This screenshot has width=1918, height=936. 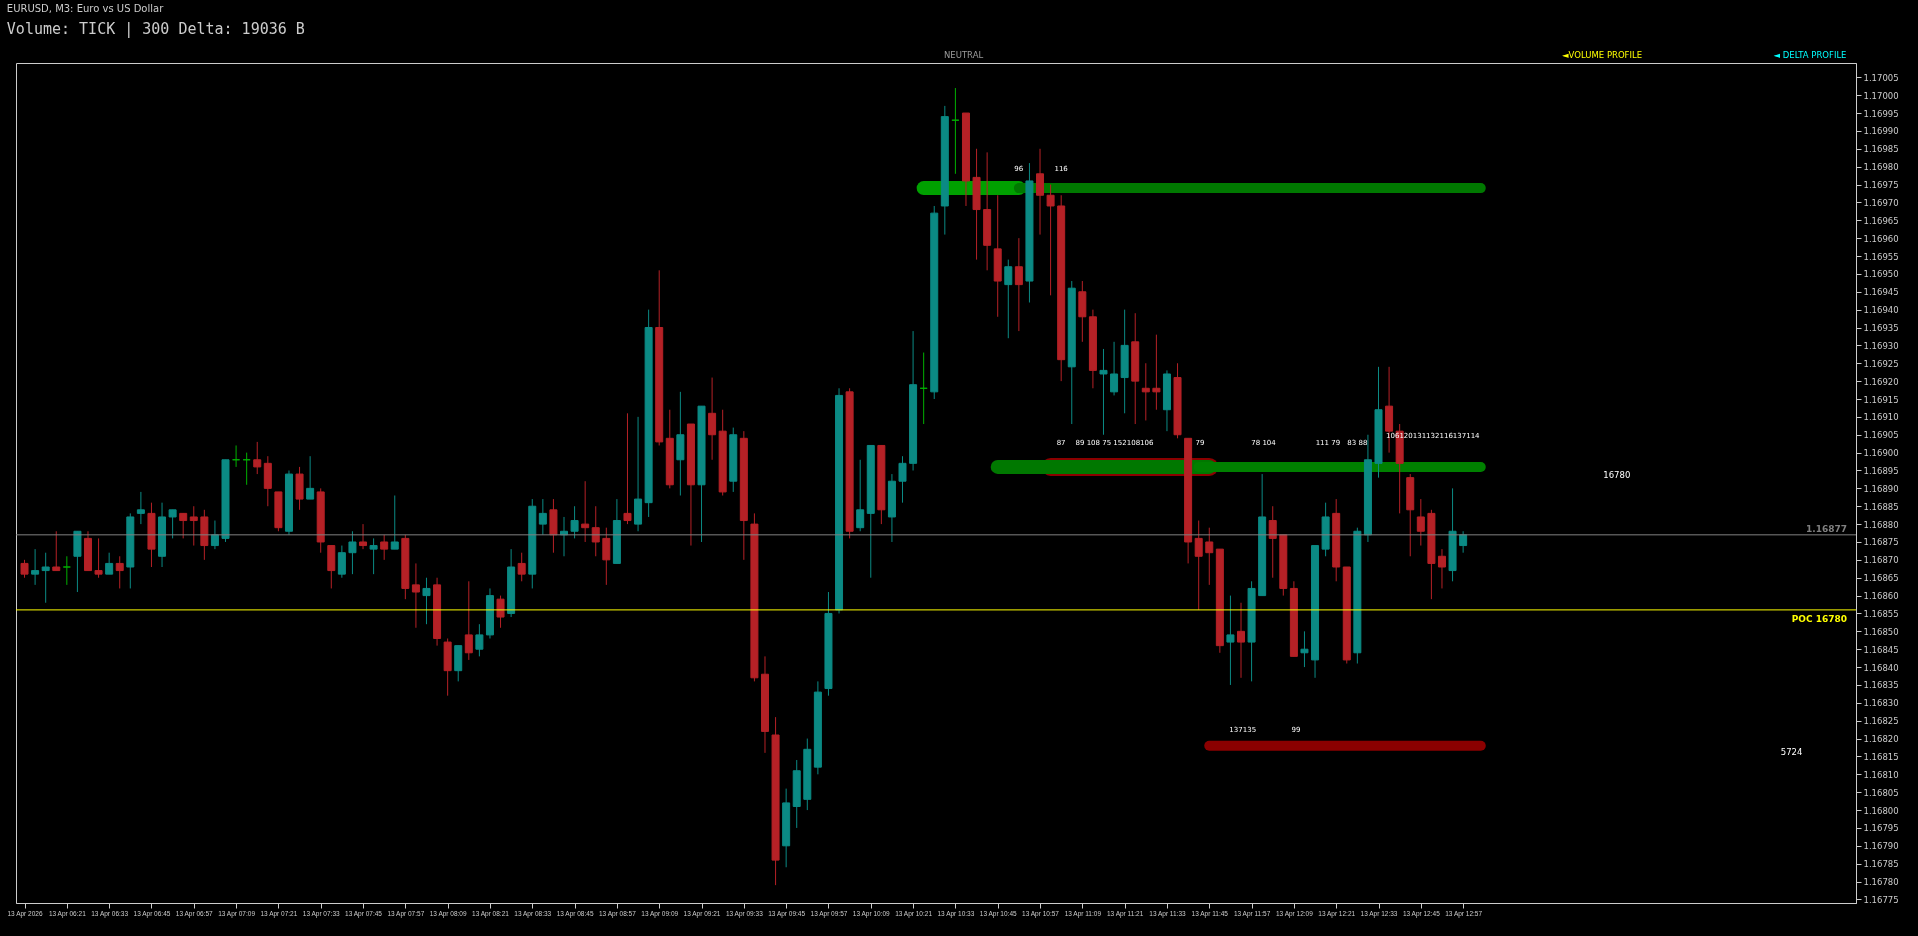 What do you see at coordinates (1881, 292) in the screenshot?
I see `y-tick-label: 1.16945` at bounding box center [1881, 292].